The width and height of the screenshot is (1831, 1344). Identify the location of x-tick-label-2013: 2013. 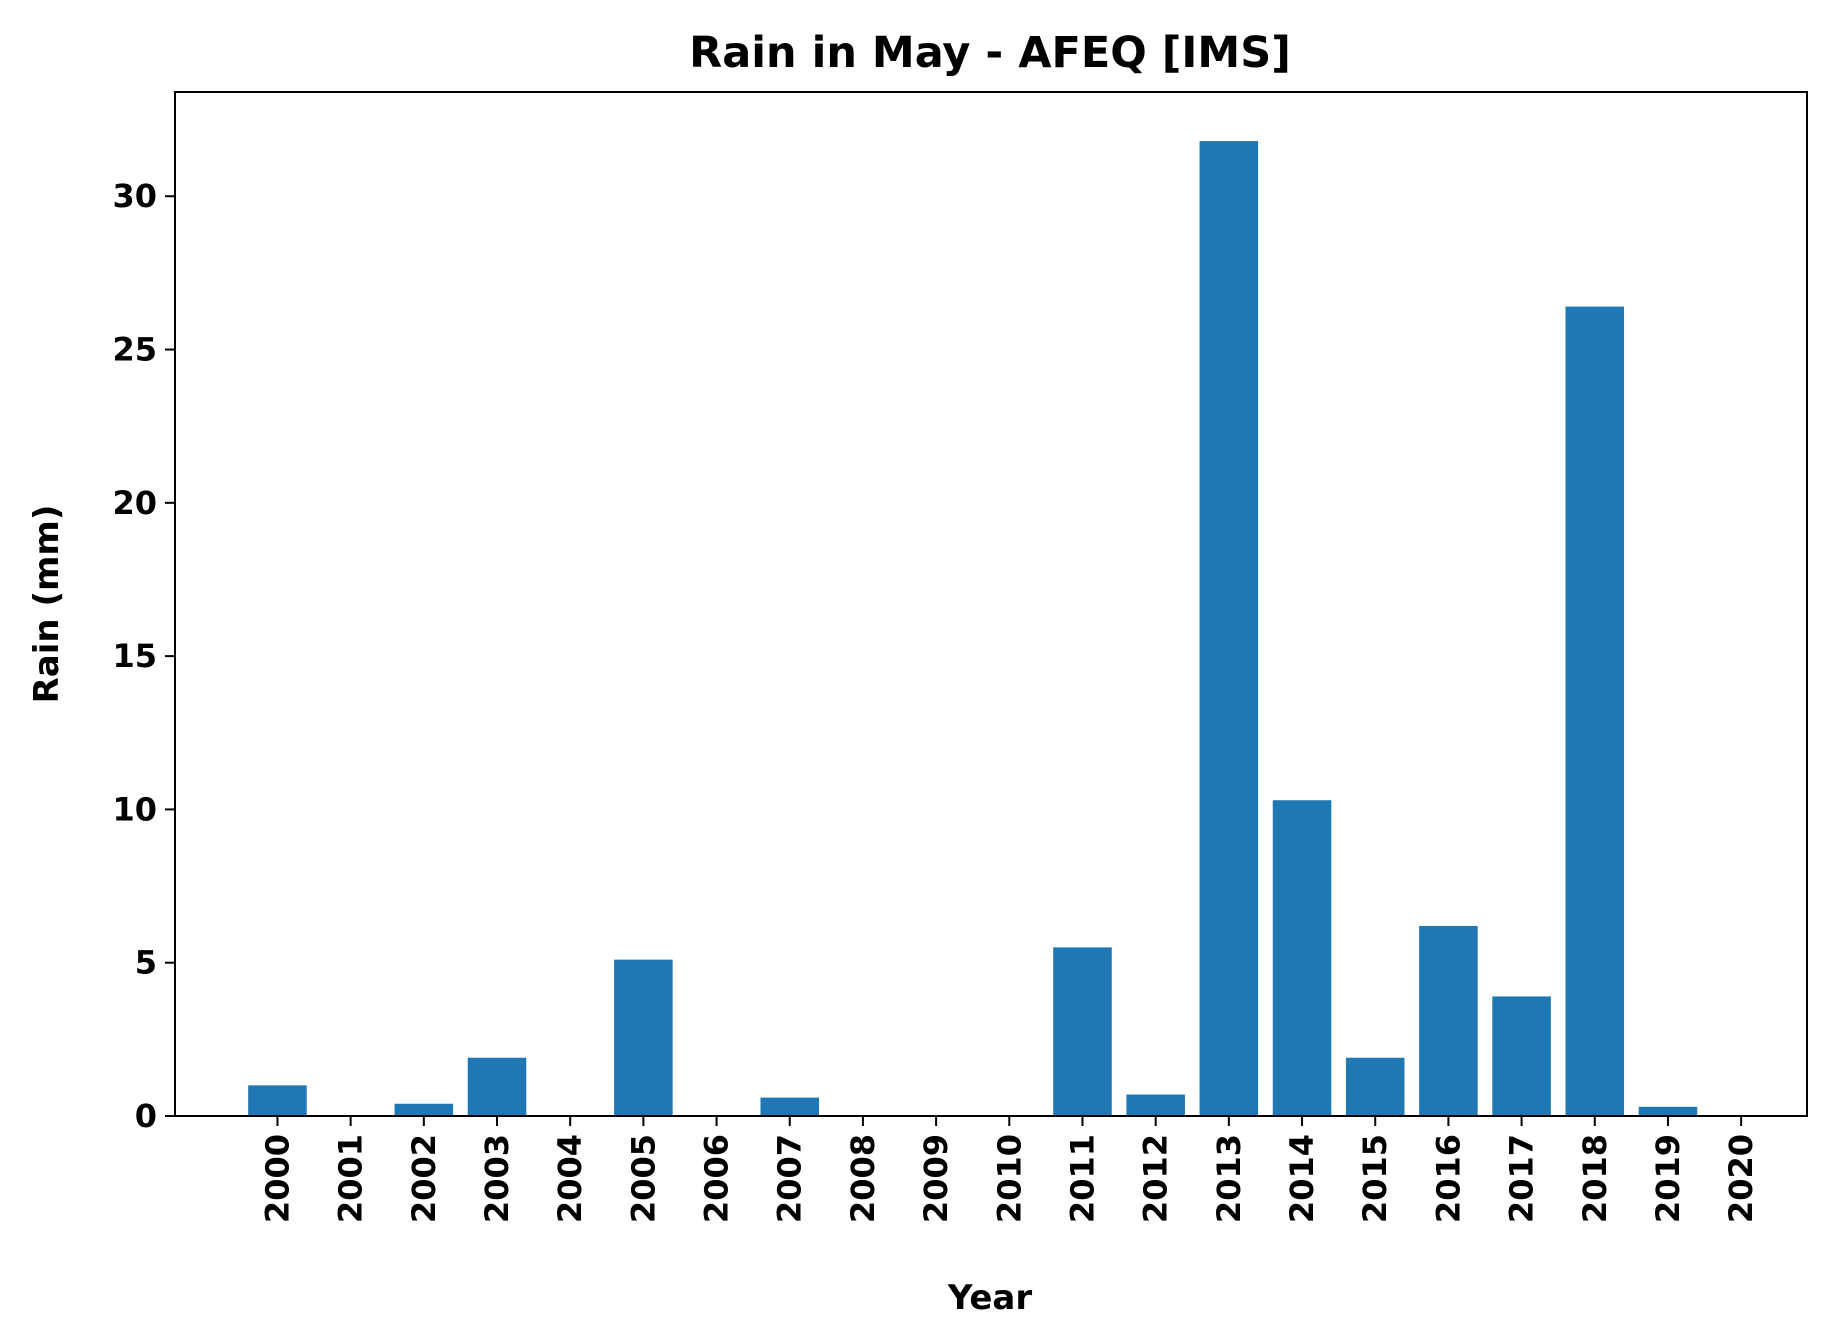
(1229, 1178).